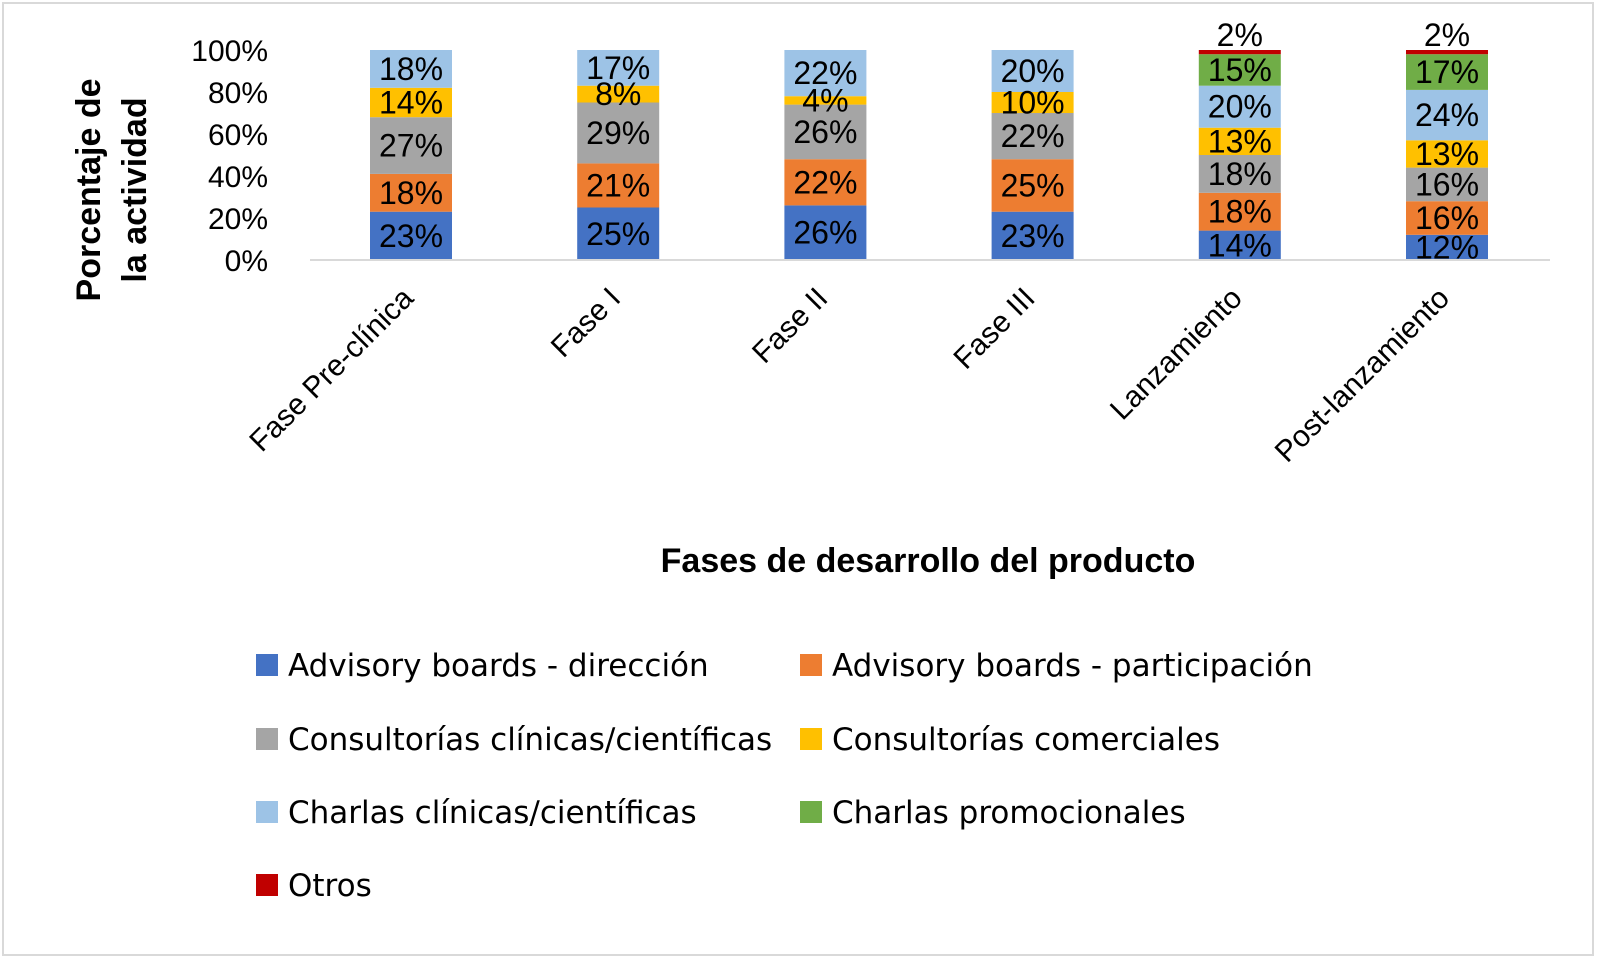  I want to click on legend-label: Consultorías comerciales, so click(1026, 740).